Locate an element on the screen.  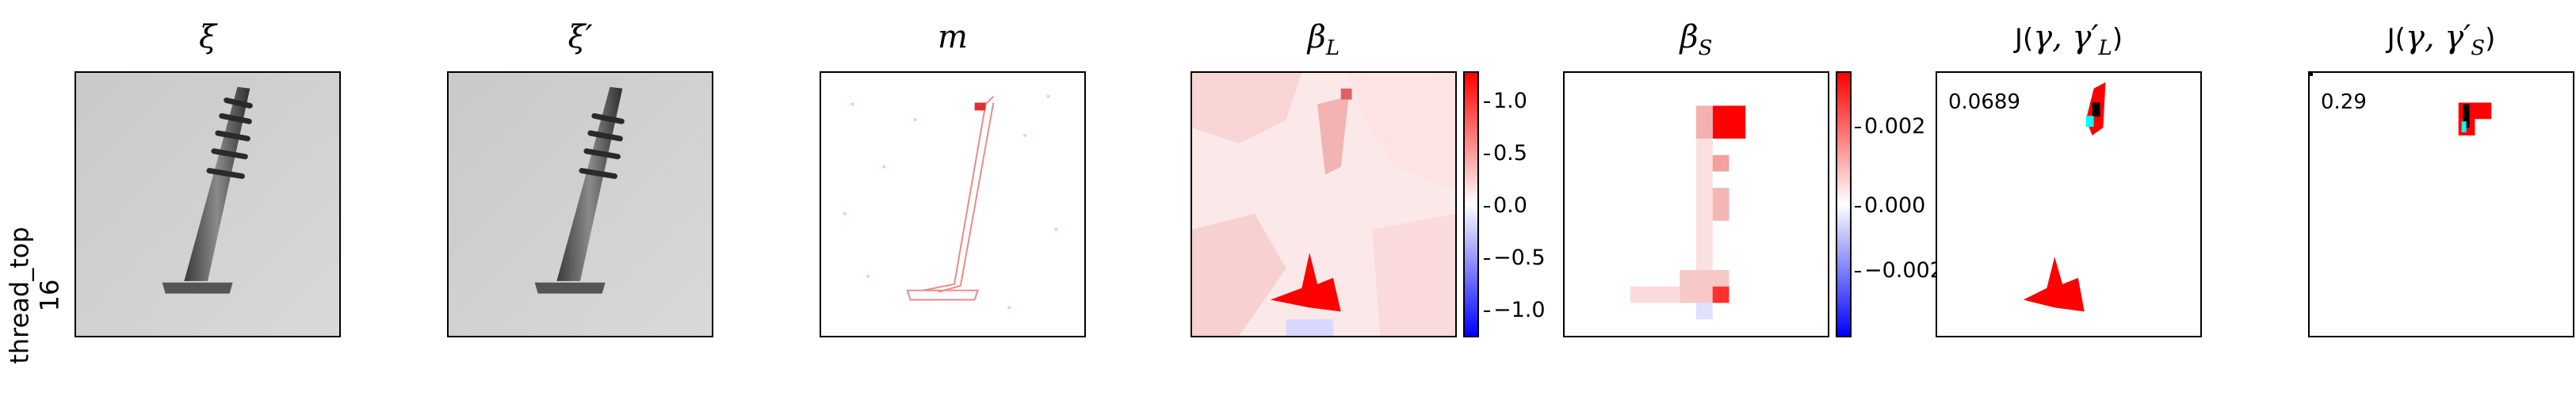
beta-L-tick: −0.5 is located at coordinates (1515, 258).